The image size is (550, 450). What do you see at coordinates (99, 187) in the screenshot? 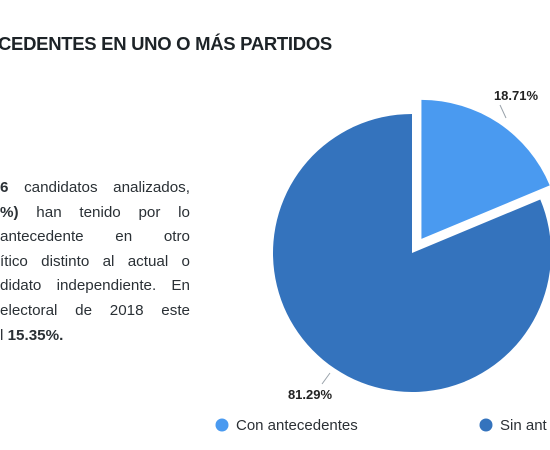
I see `paragraph-line-1-text: candidatos analizados,` at bounding box center [99, 187].